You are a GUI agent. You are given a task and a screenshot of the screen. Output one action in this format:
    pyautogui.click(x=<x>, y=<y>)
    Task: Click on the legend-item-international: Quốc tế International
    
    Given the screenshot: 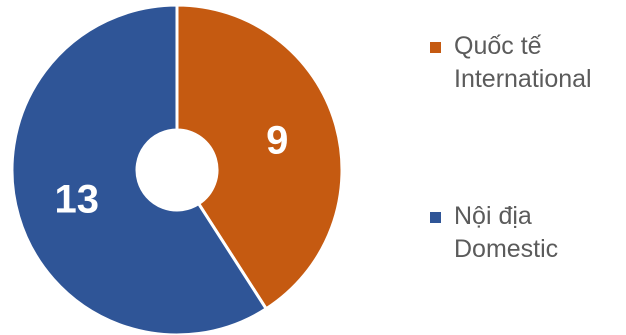 What is the action you would take?
    pyautogui.click(x=528, y=63)
    